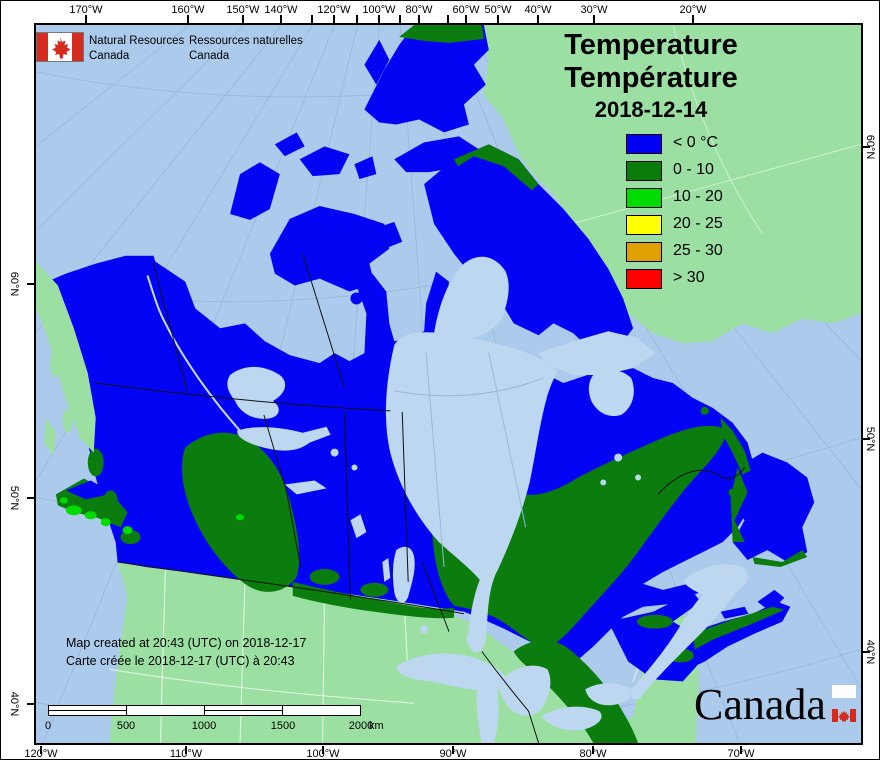  Describe the element at coordinates (698, 223) in the screenshot. I see `legend-label: 20 - 25` at that location.